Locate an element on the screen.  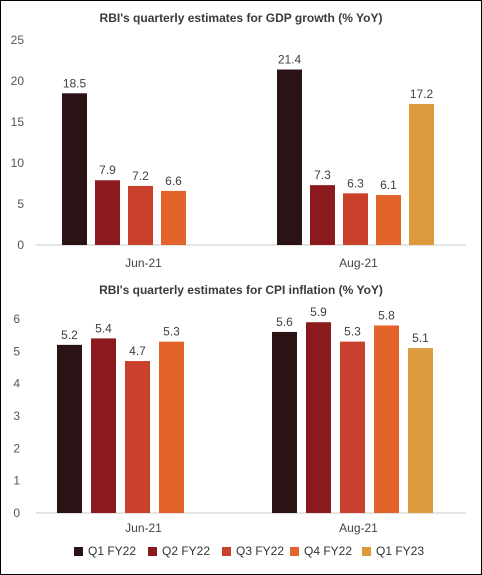
cpi-data-label: 5.4 is located at coordinates (103, 328).